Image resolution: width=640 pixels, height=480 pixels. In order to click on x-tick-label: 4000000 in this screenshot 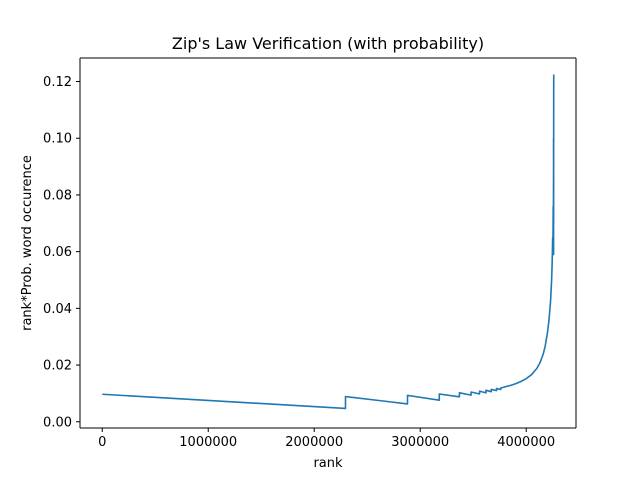, I will do `click(526, 442)`.